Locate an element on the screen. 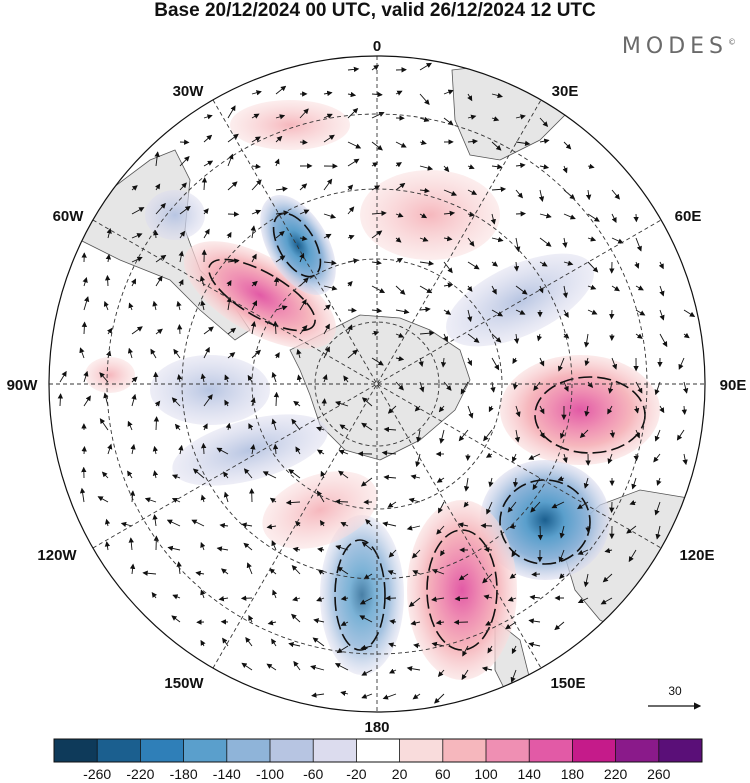 The image size is (750, 783). negative-anomaly-ross is located at coordinates (250, 450).